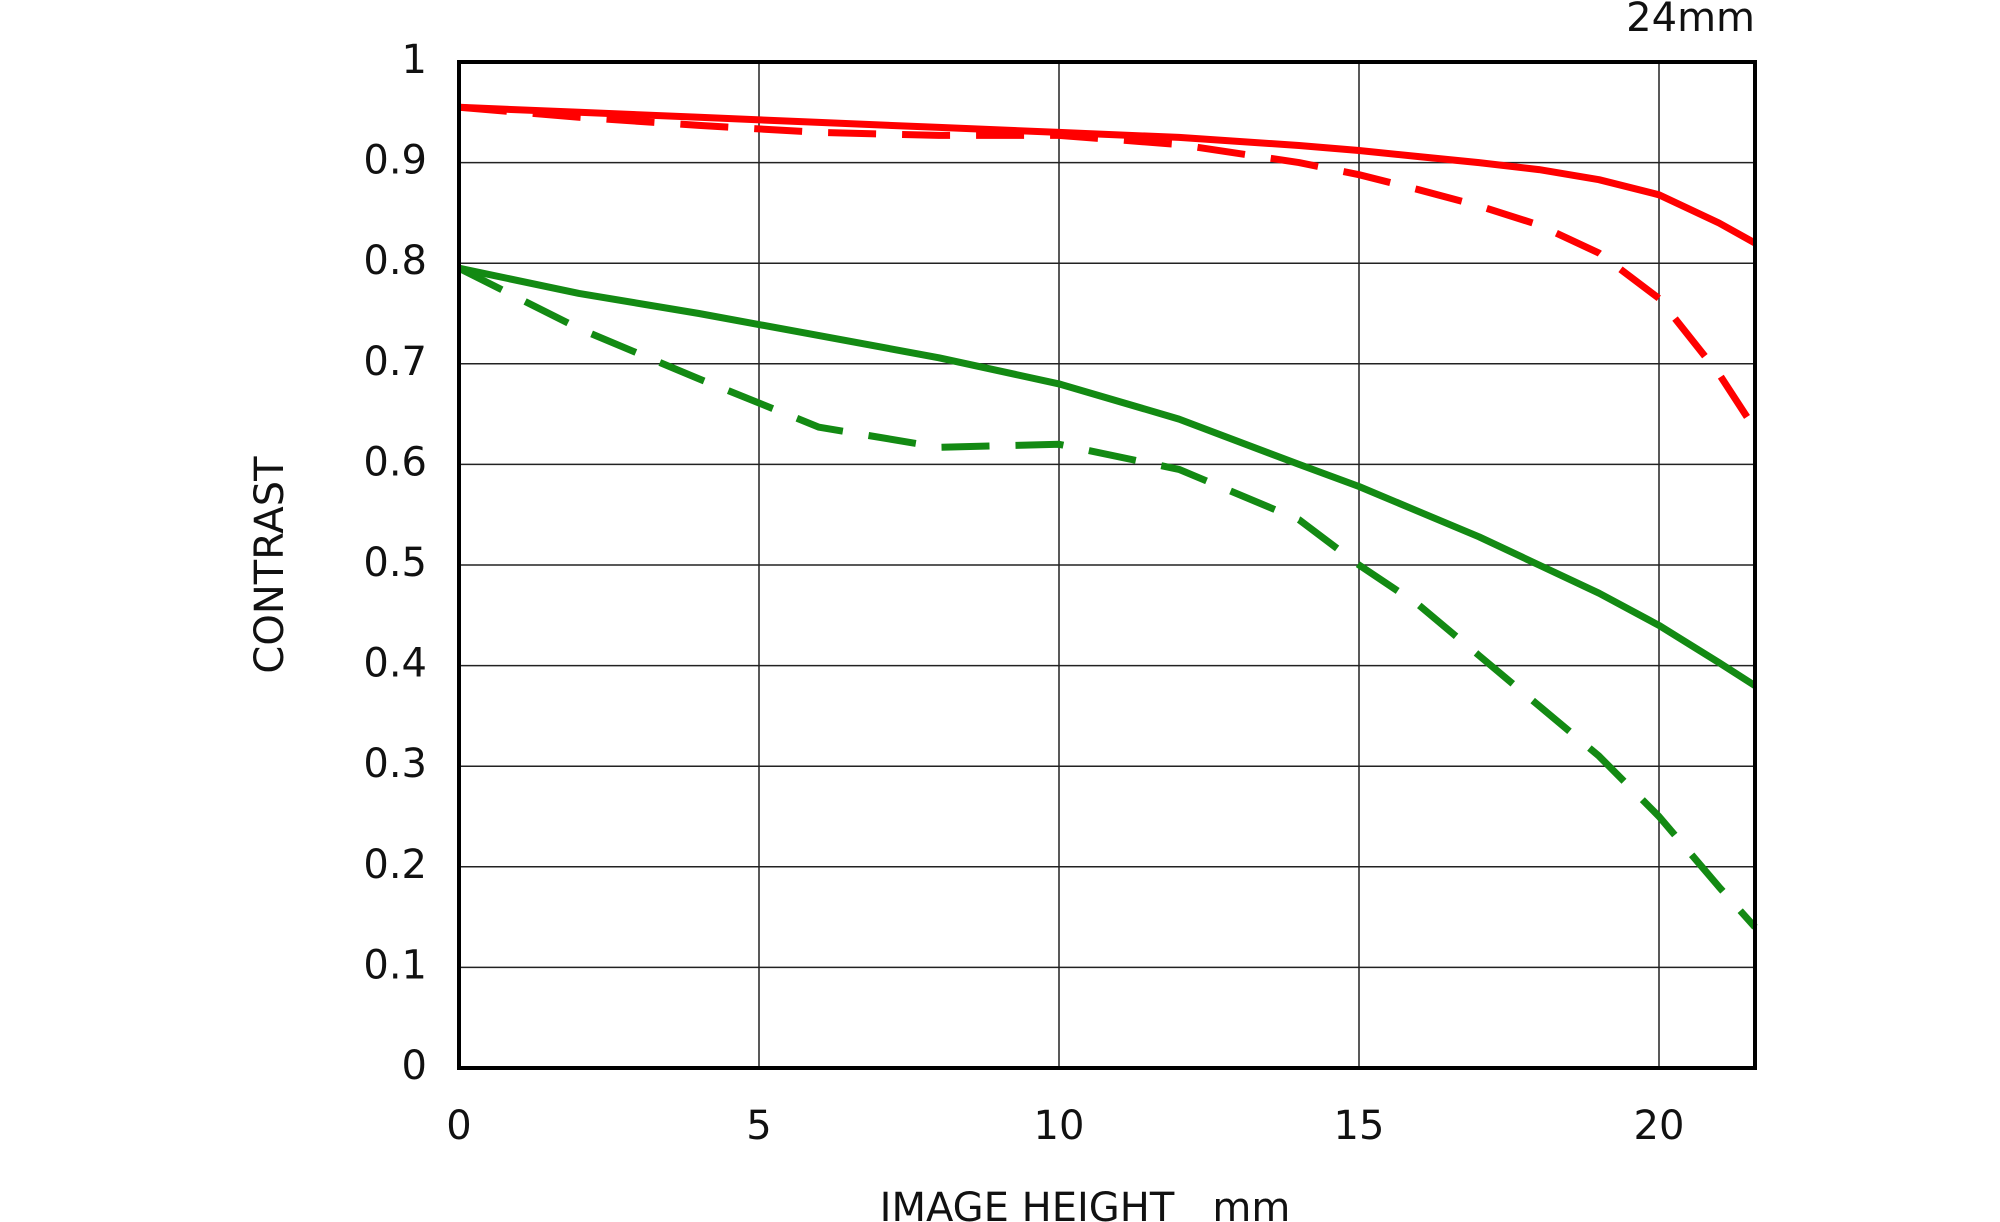  Describe the element at coordinates (1659, 1126) in the screenshot. I see `x-tick-label: 20` at that location.